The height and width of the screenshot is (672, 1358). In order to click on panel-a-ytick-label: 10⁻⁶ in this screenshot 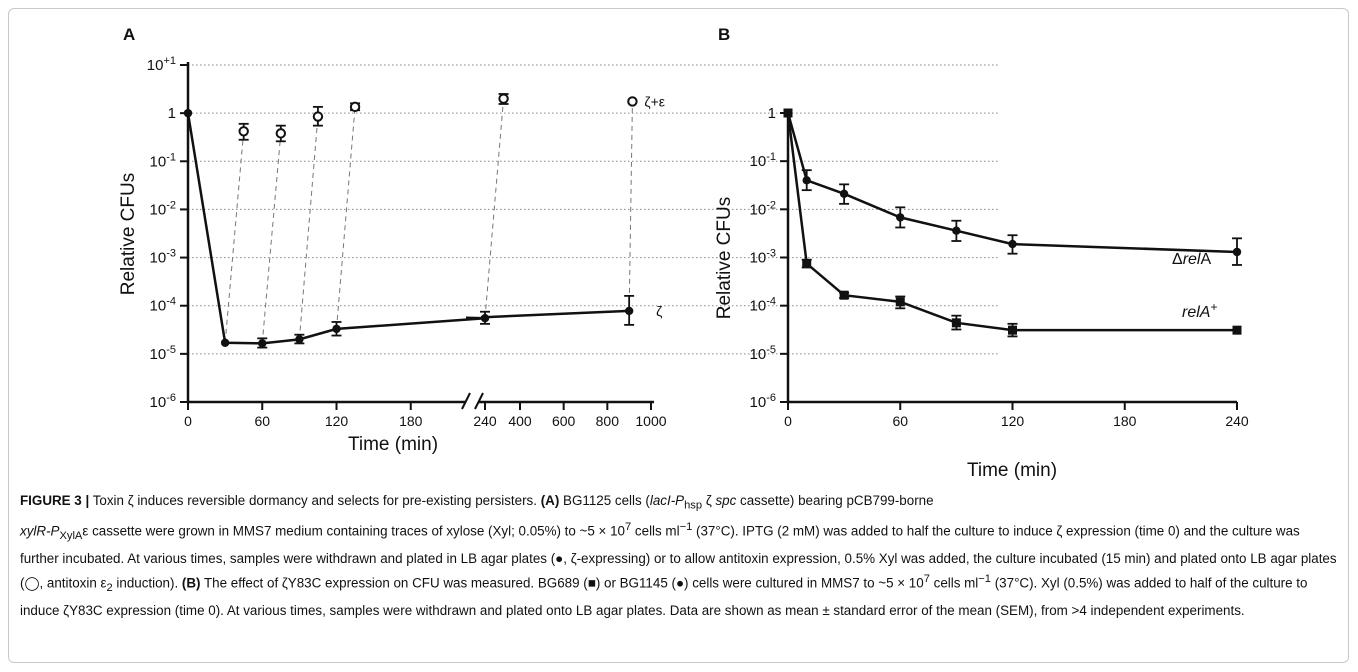, I will do `click(163, 401)`.